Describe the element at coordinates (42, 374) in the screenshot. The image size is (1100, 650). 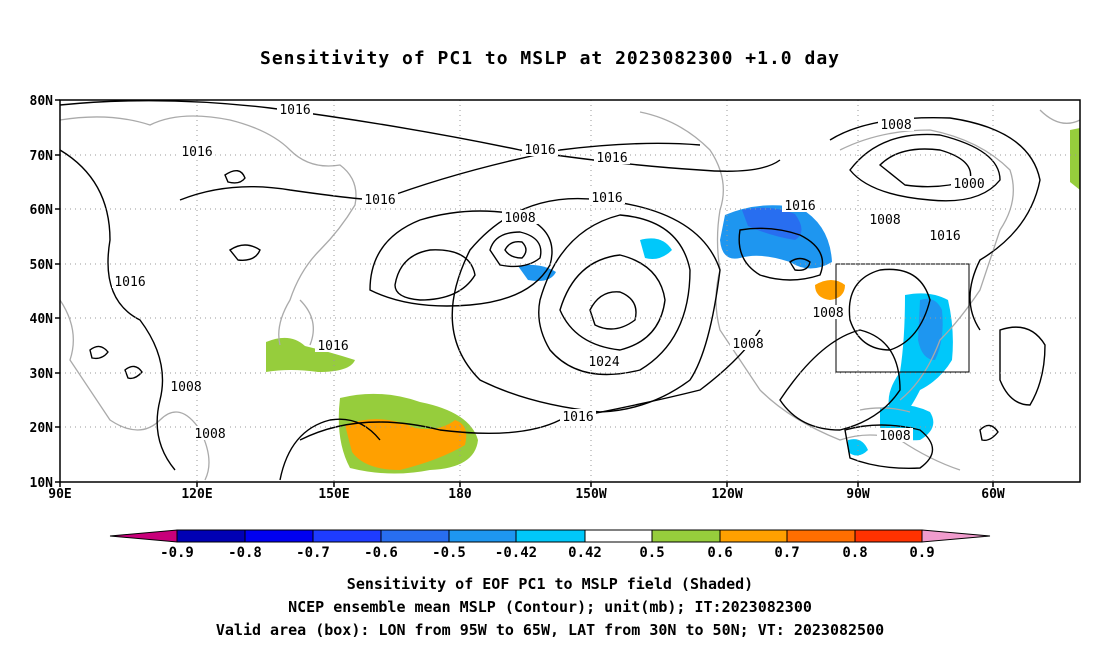
I see `lat-tick-label: 30N` at that location.